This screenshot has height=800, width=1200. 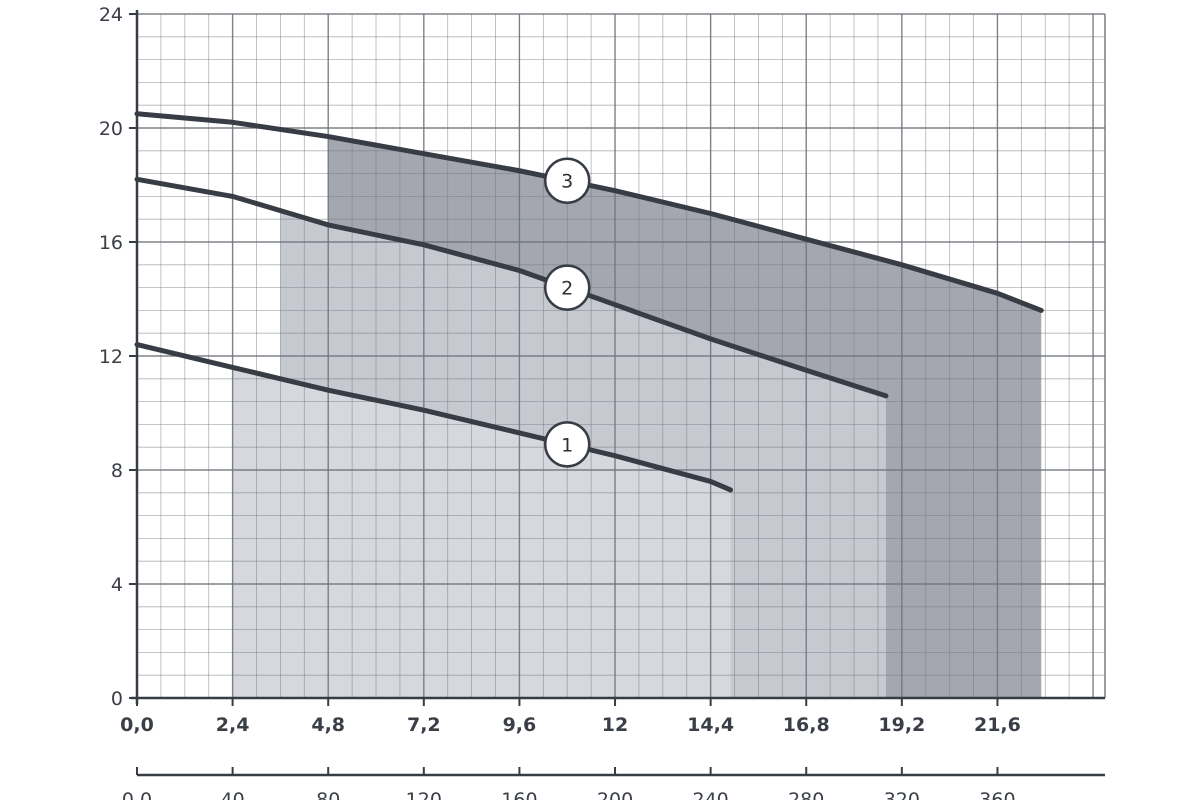 What do you see at coordinates (117, 471) in the screenshot?
I see `y-tick-label: 8` at bounding box center [117, 471].